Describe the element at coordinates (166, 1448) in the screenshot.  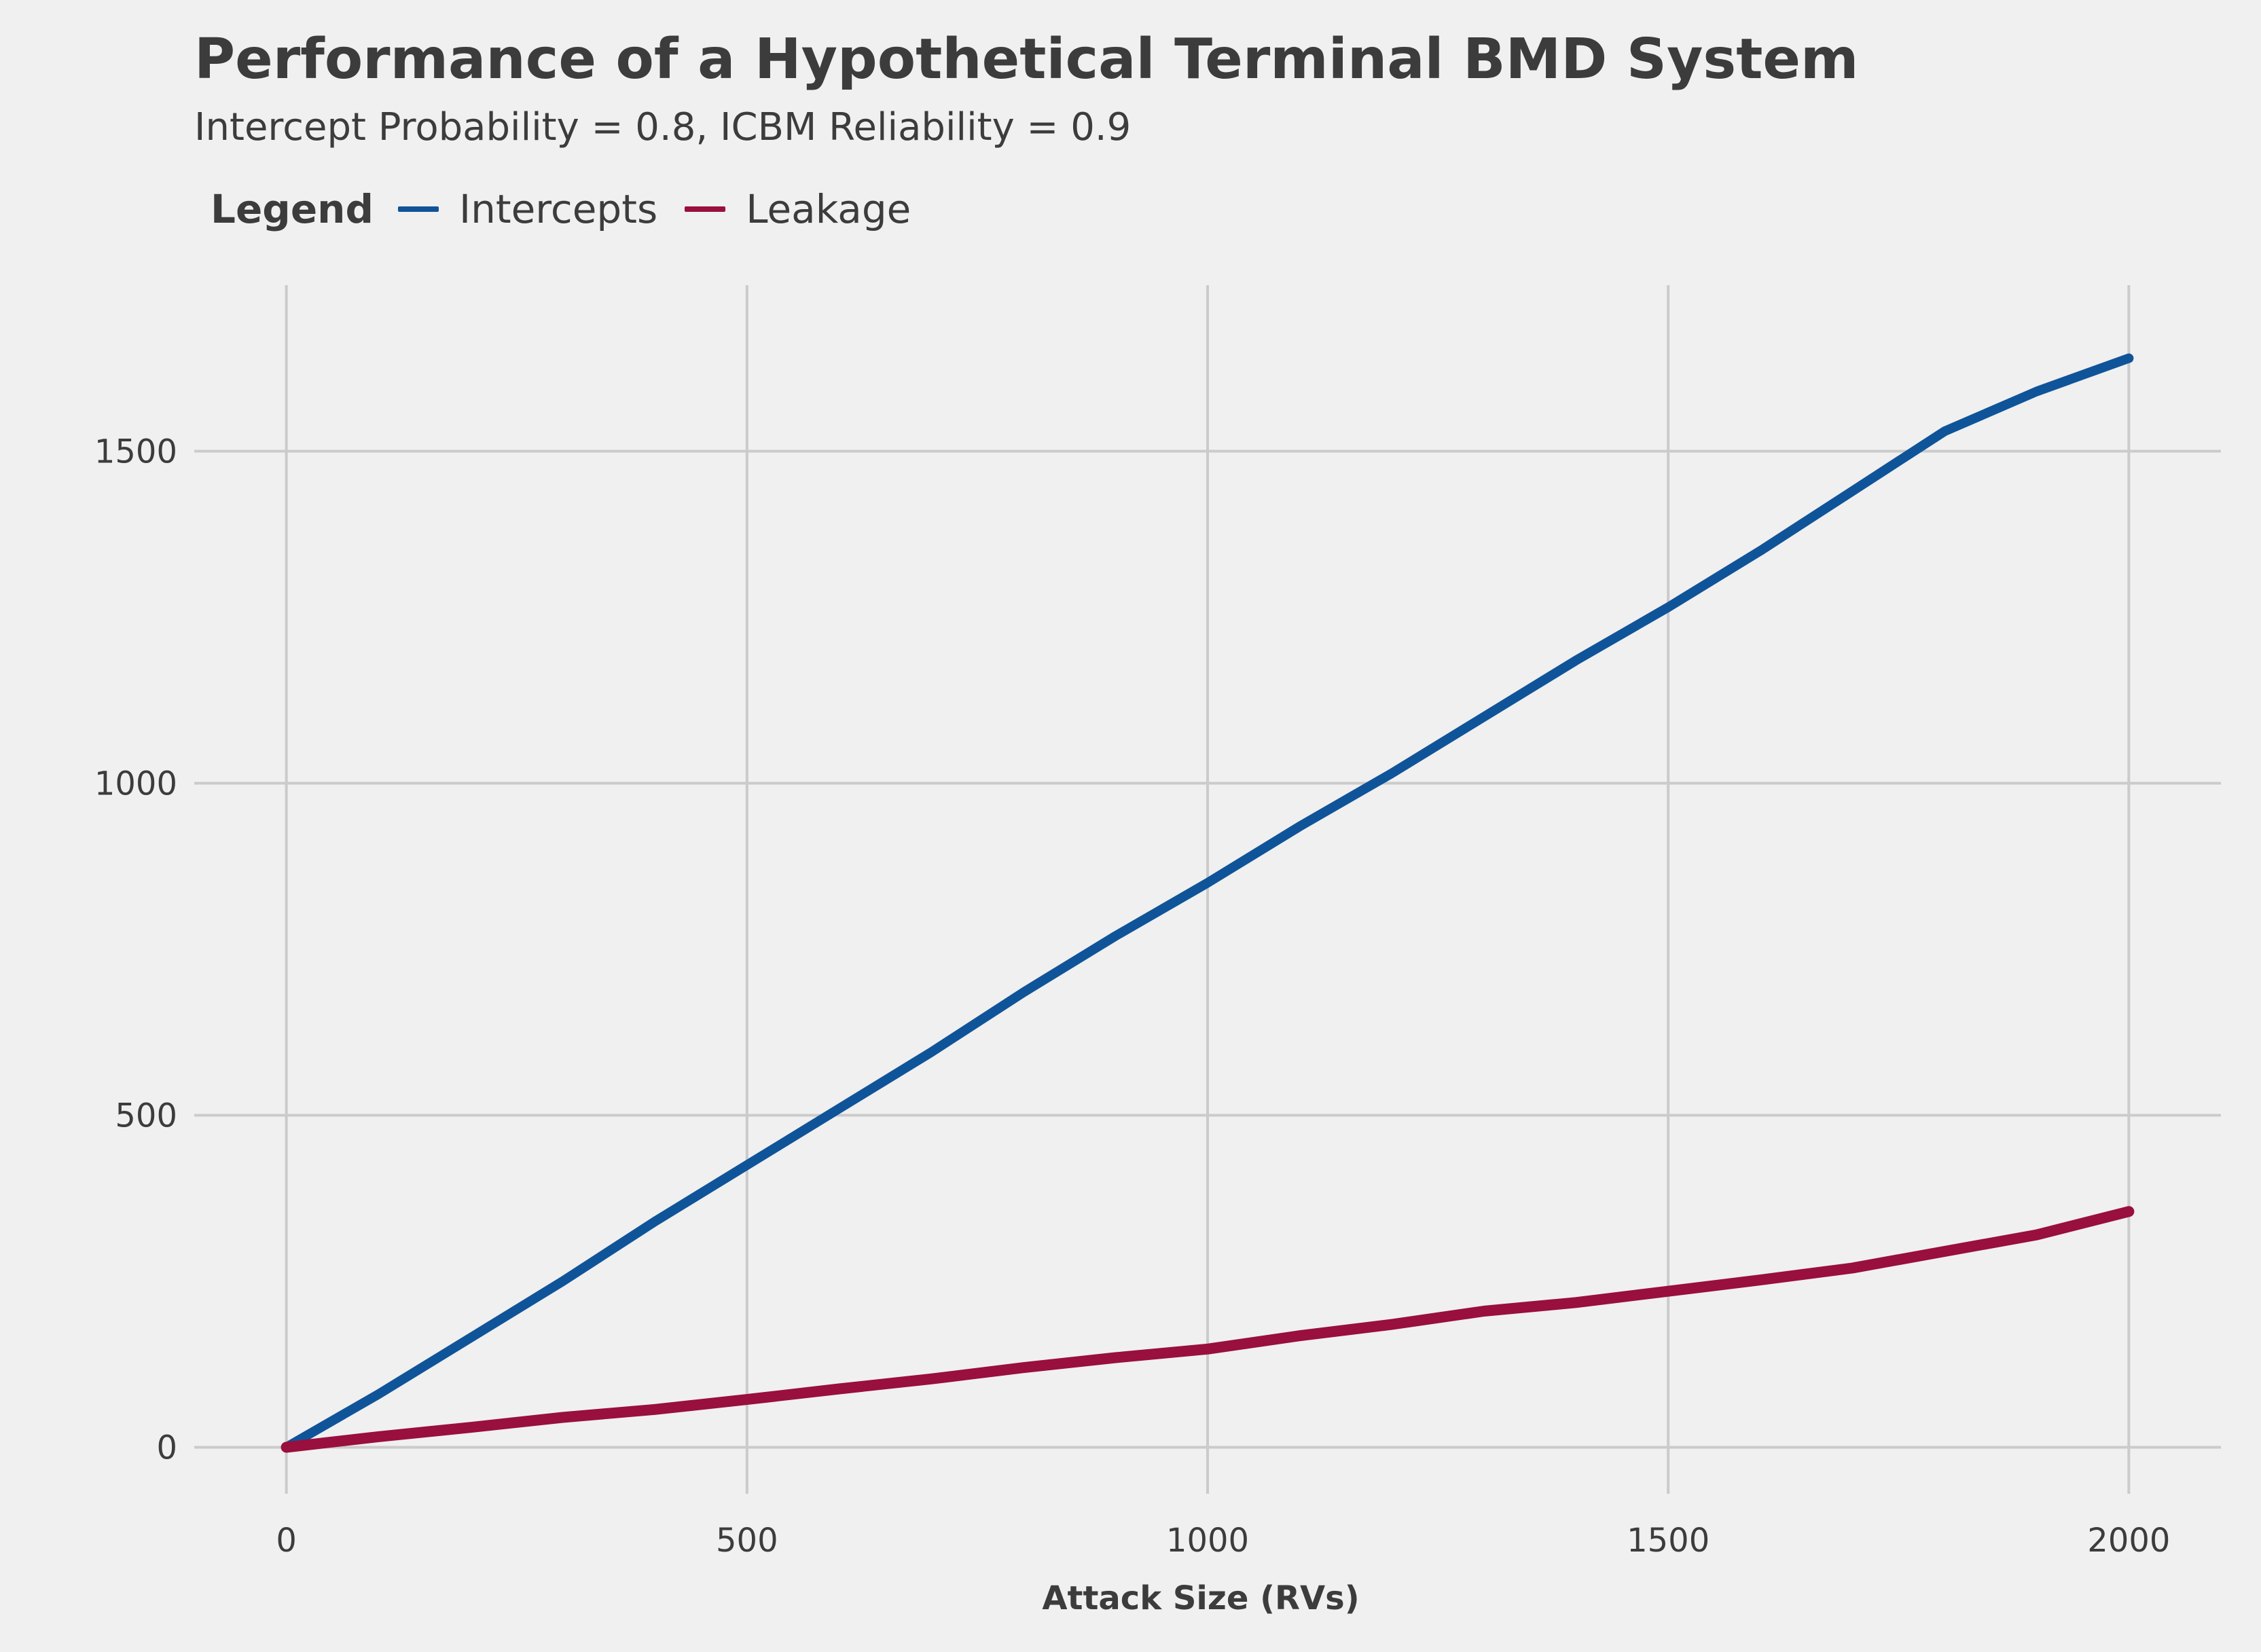
I see `y-tick-label: 0` at that location.